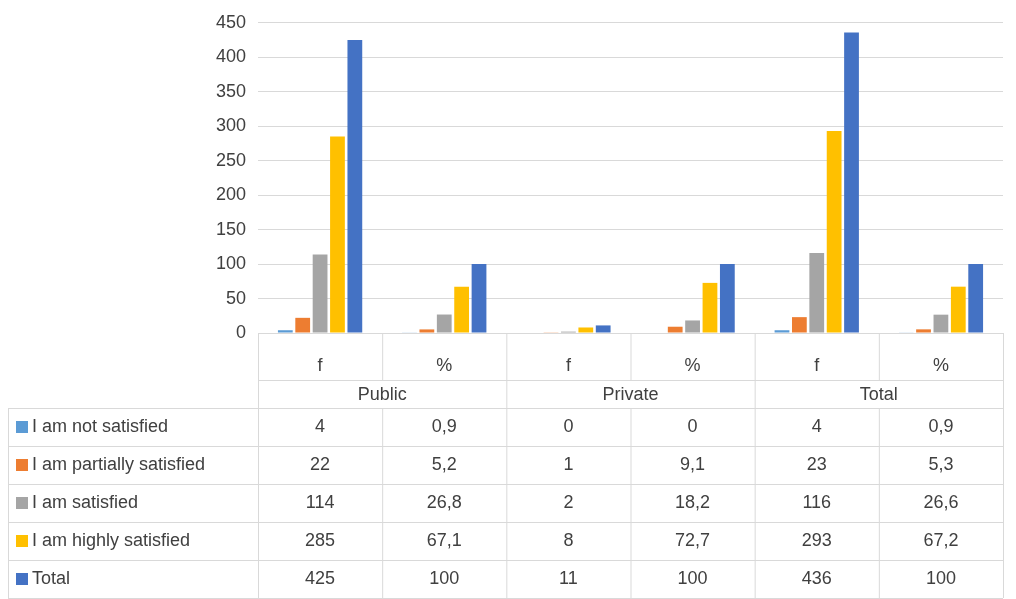 The width and height of the screenshot is (1016, 599). Describe the element at coordinates (230, 125) in the screenshot. I see `y-tick-label: 300` at that location.